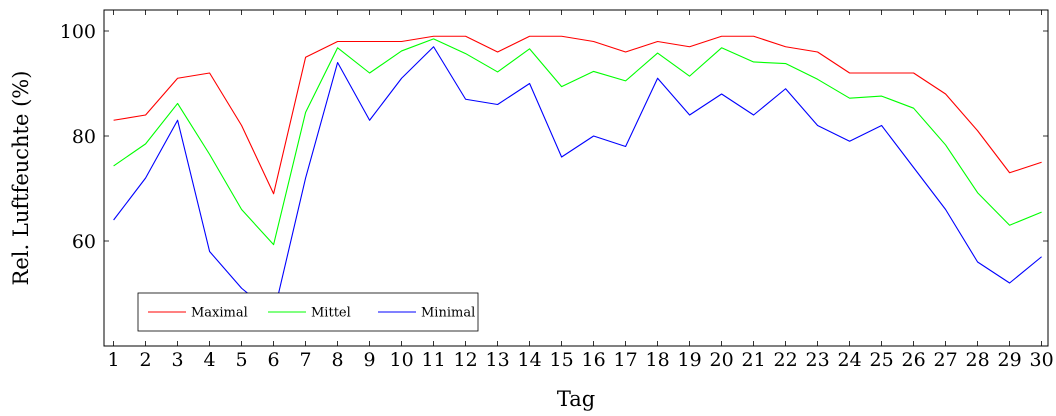 This screenshot has width=1056, height=416. What do you see at coordinates (882, 360) in the screenshot?
I see `x-tick-label: 25` at bounding box center [882, 360].